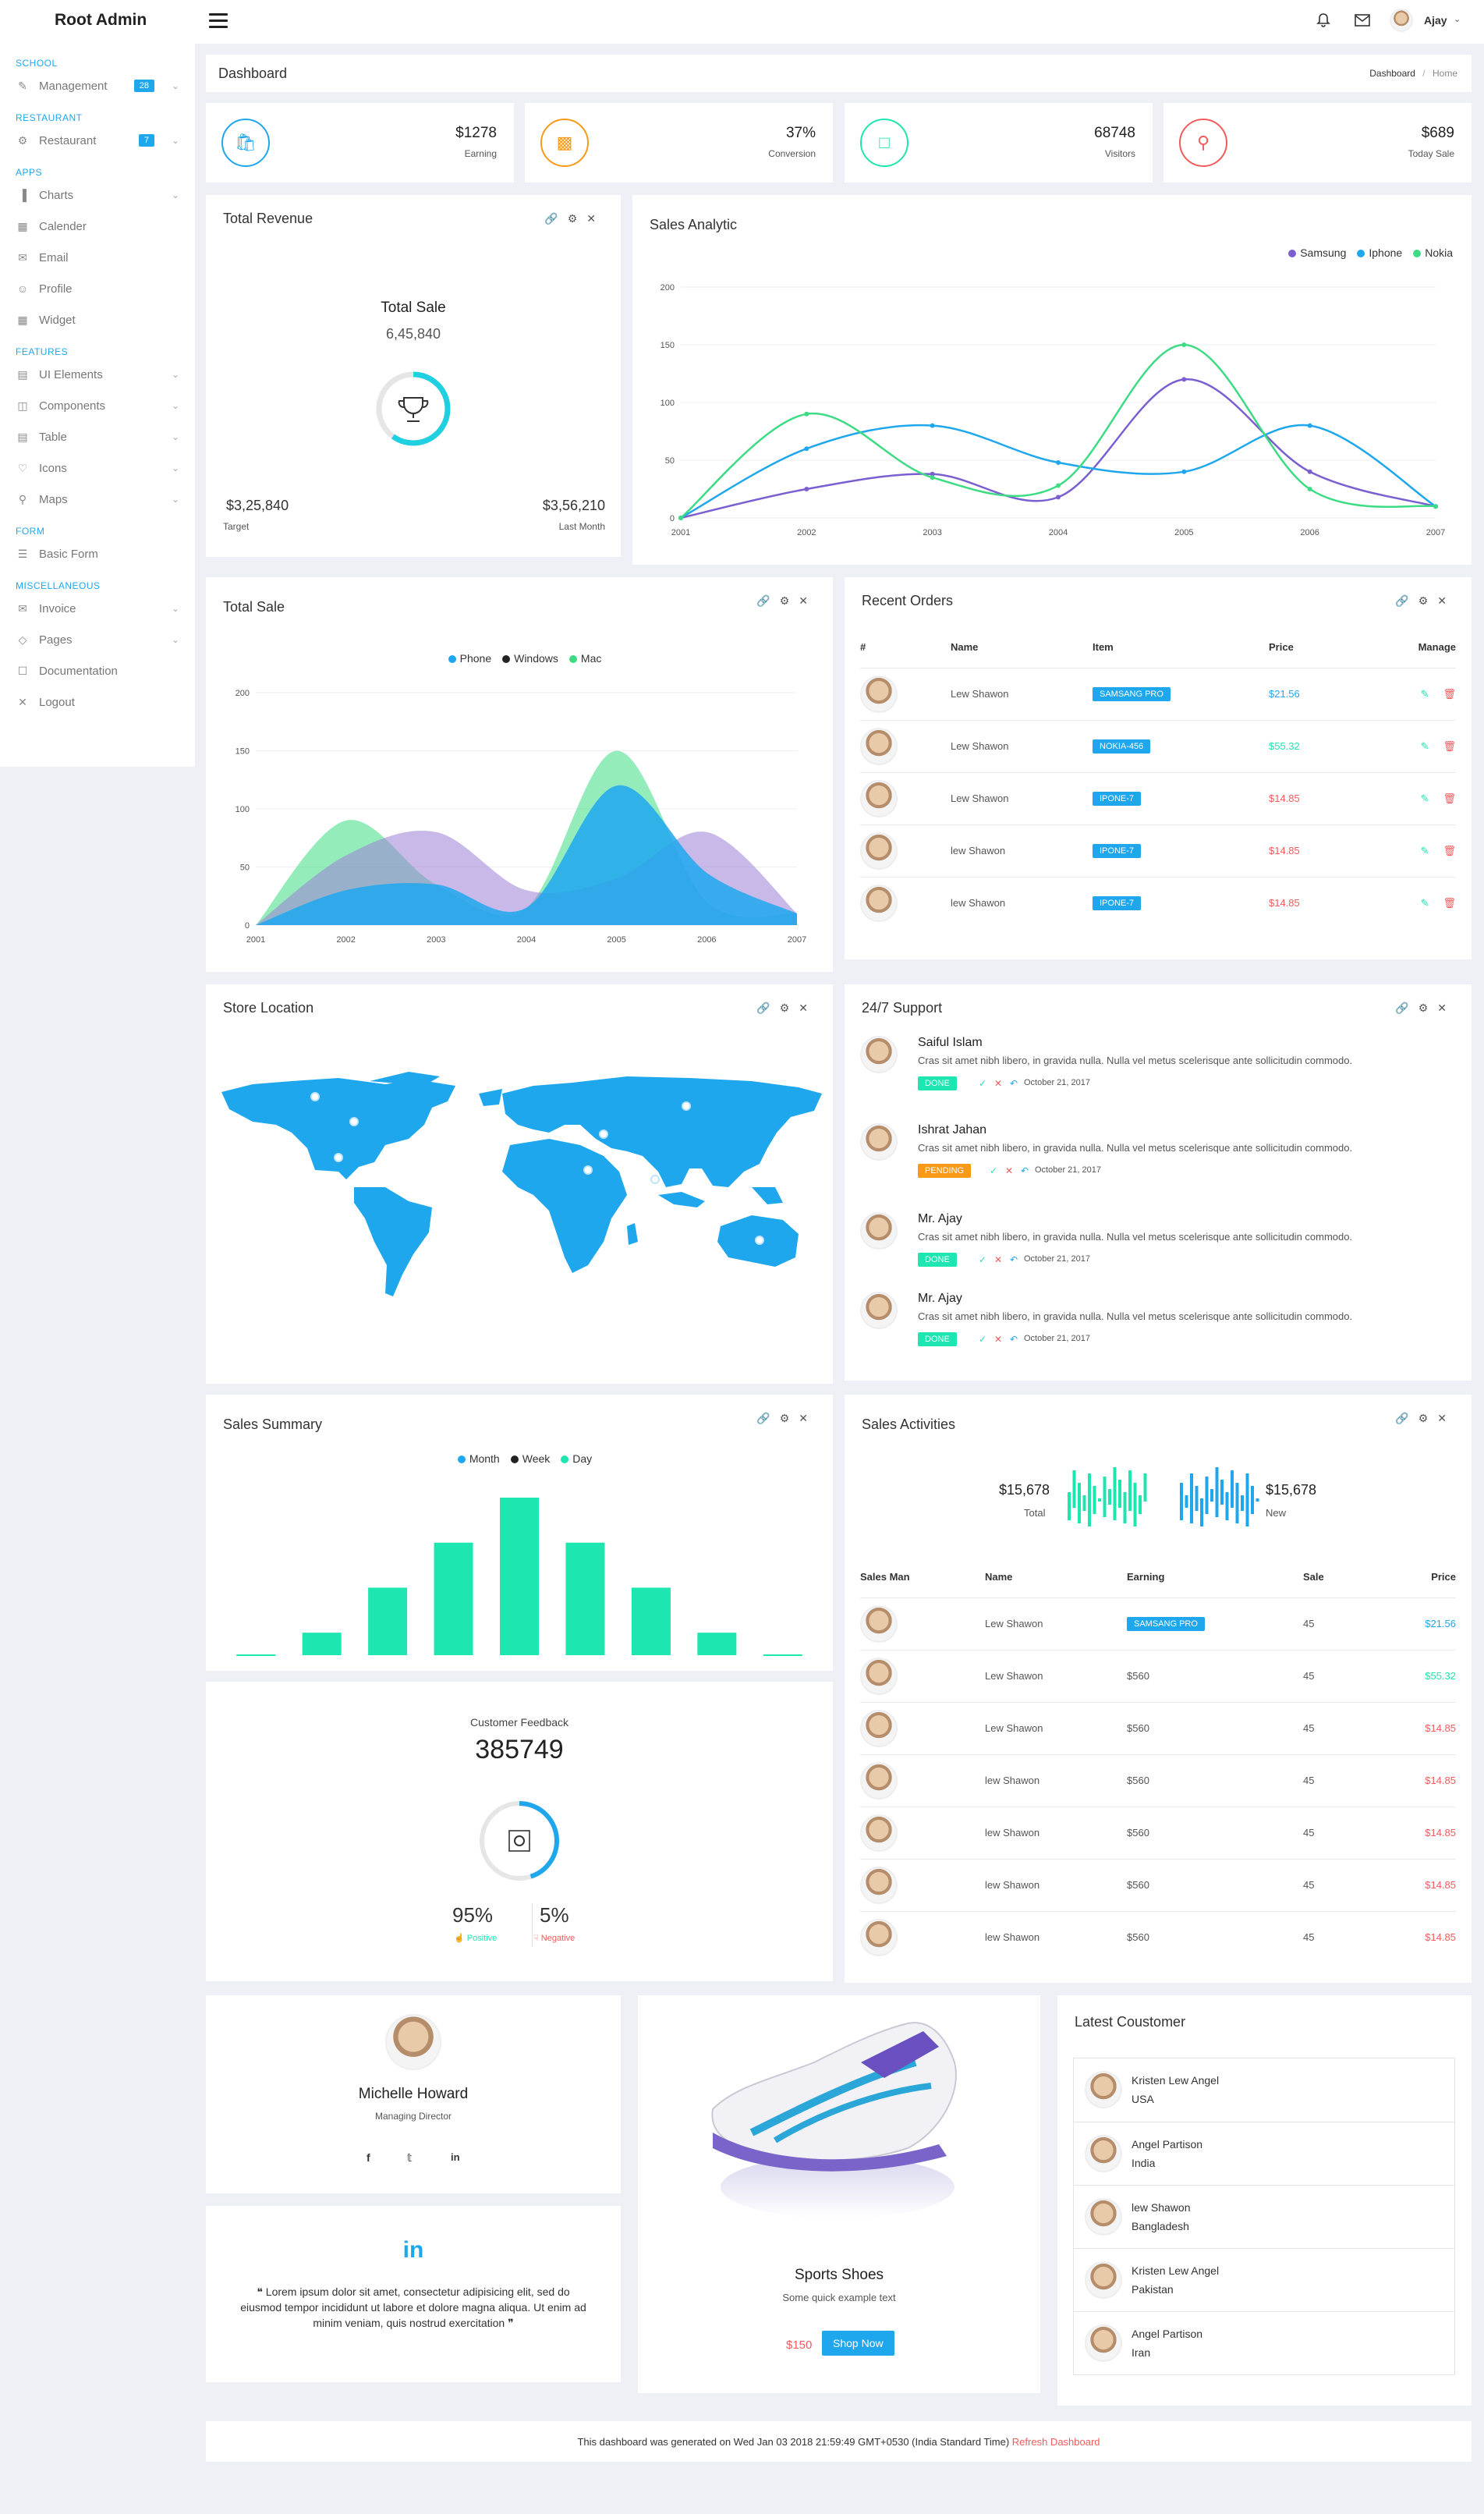 The height and width of the screenshot is (2514, 1484). Describe the element at coordinates (97, 553) in the screenshot. I see `sidebar-item-basic-form: ☰ Basic Form` at that location.